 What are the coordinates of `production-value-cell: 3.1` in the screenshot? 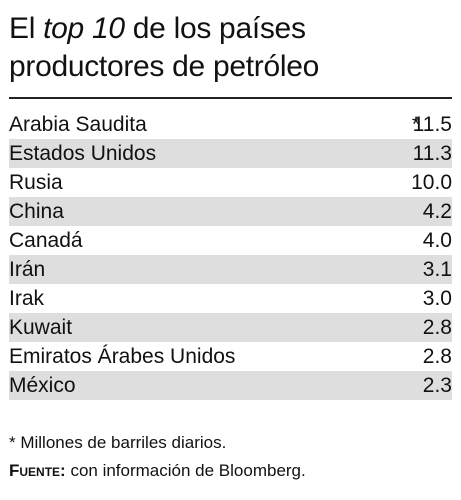 It's located at (392, 269).